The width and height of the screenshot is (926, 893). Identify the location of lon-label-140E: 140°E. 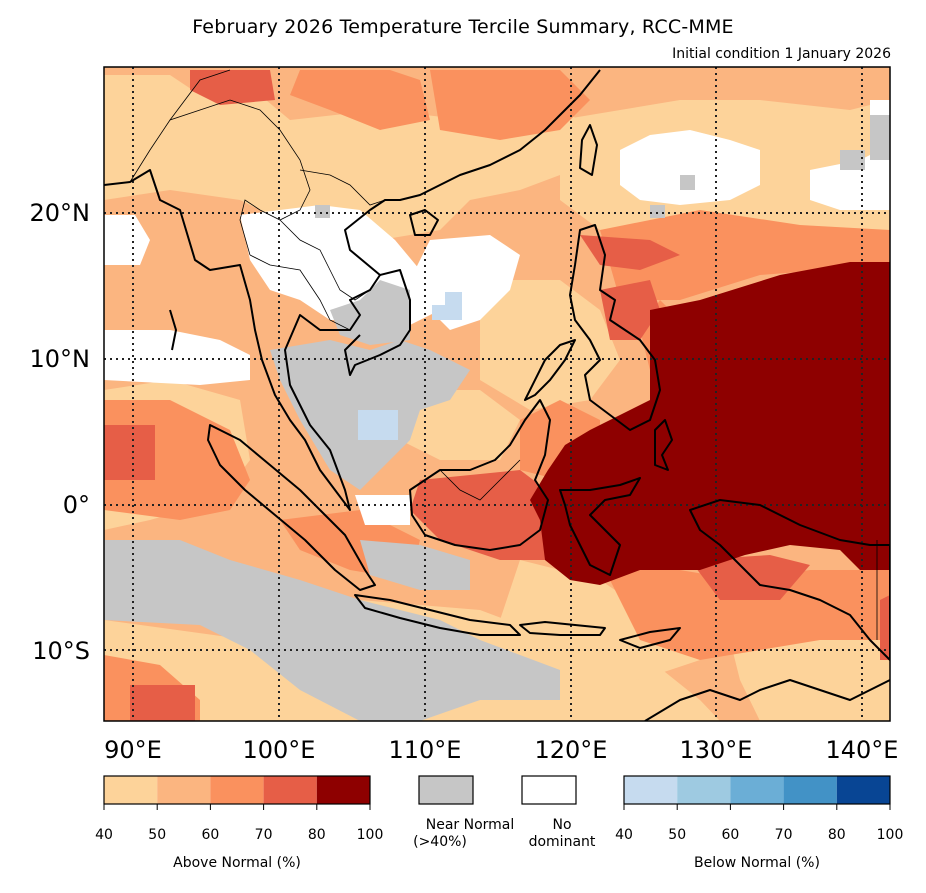
(862, 750).